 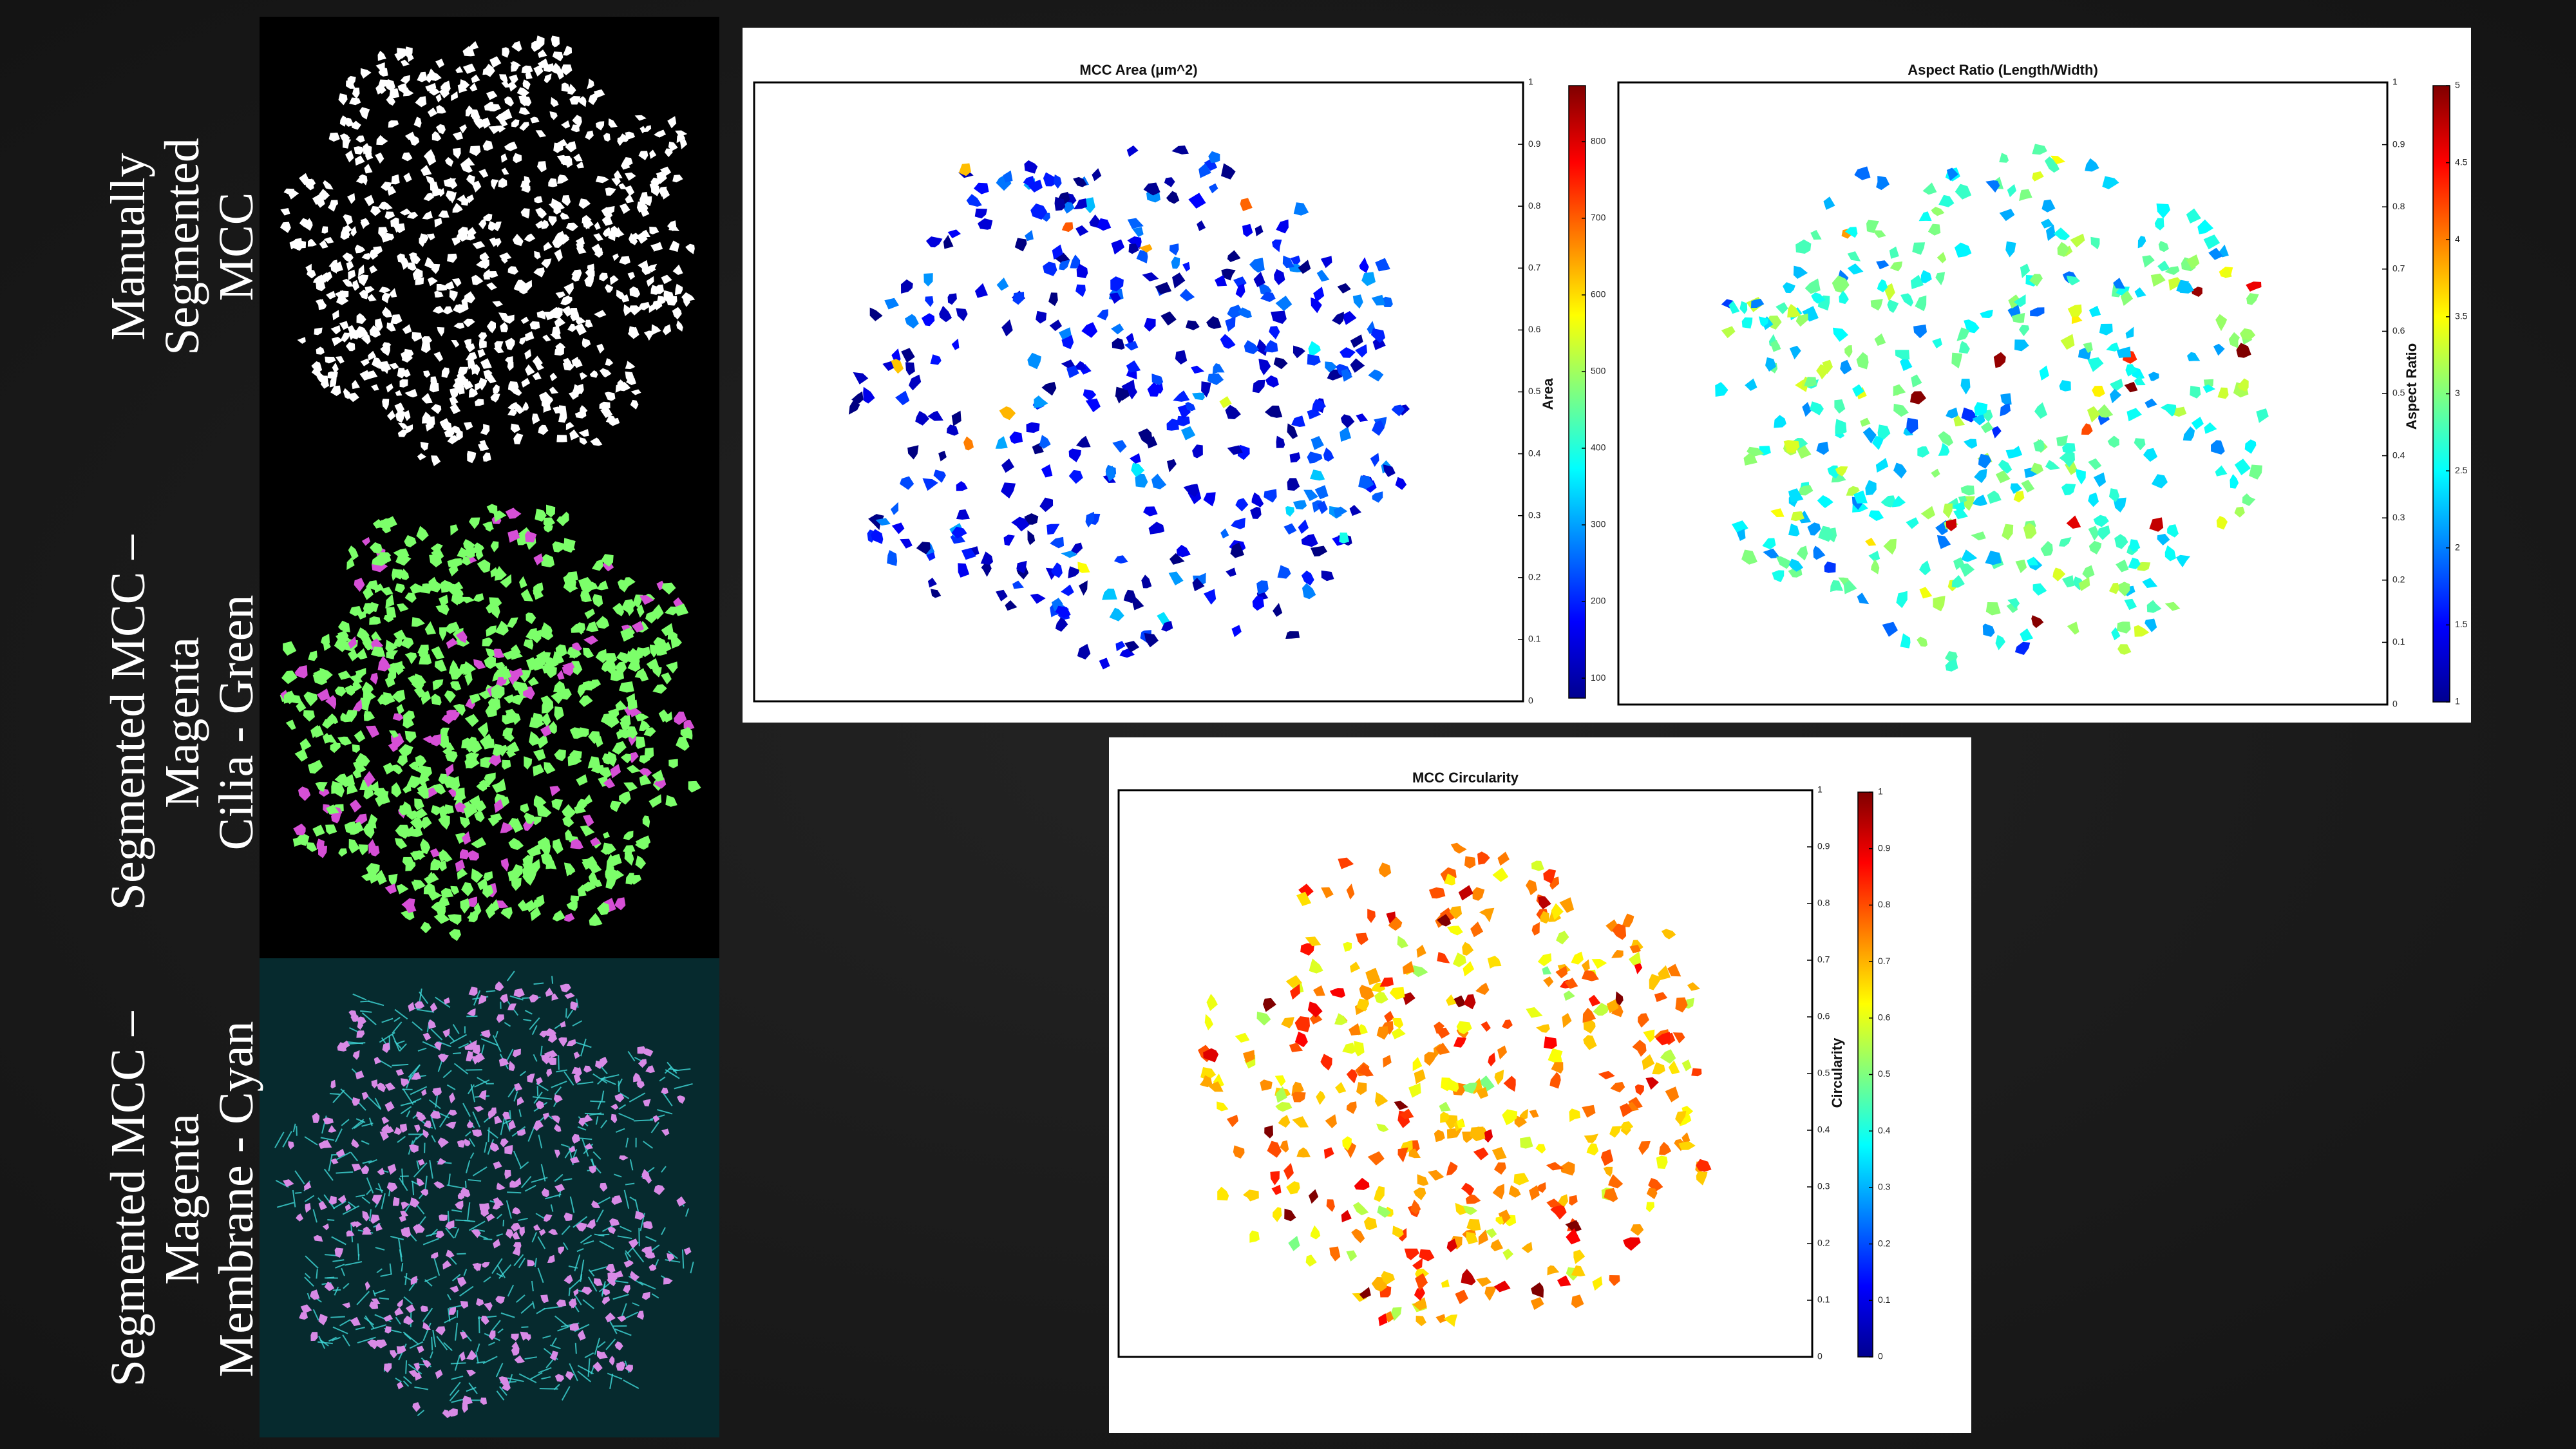 What do you see at coordinates (2395, 704) in the screenshot?
I see `y-tick-label: 0` at bounding box center [2395, 704].